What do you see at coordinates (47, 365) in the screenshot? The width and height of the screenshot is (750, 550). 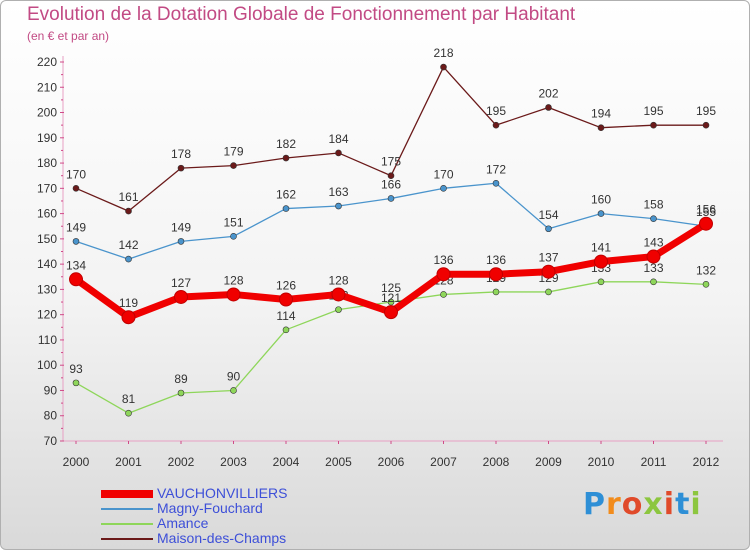 I see `y-tick-label: 100` at bounding box center [47, 365].